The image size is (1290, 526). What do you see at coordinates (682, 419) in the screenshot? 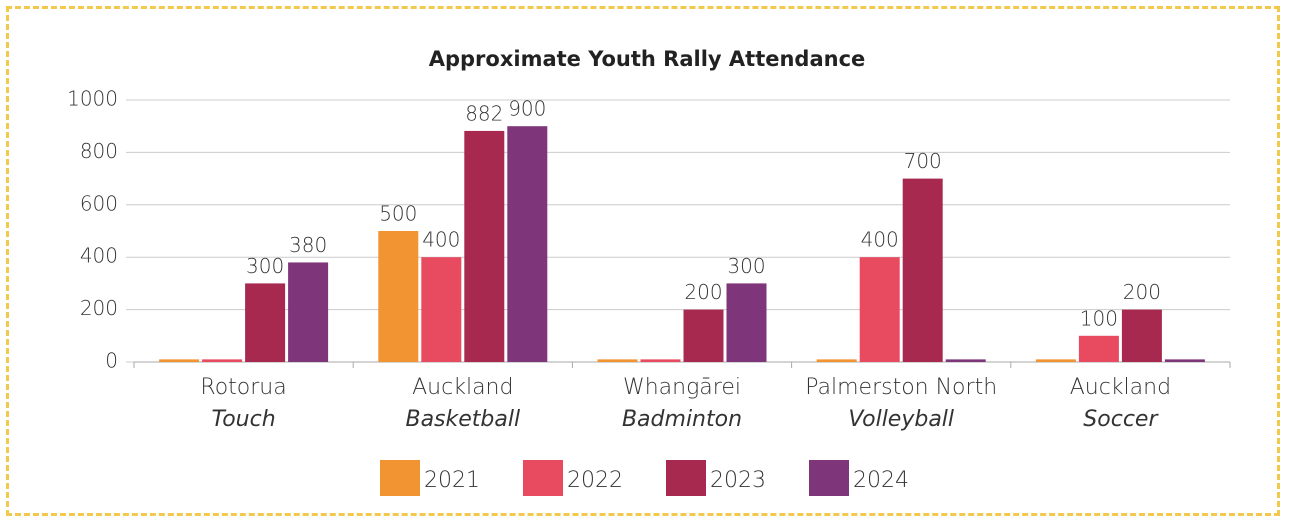
I see `x-tick-sublabel: Badminton` at bounding box center [682, 419].